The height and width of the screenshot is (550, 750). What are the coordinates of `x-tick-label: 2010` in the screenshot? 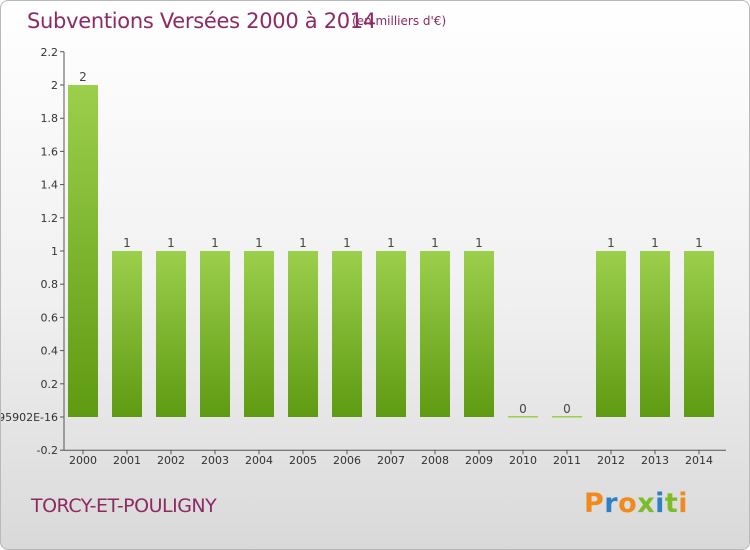 It's located at (523, 460).